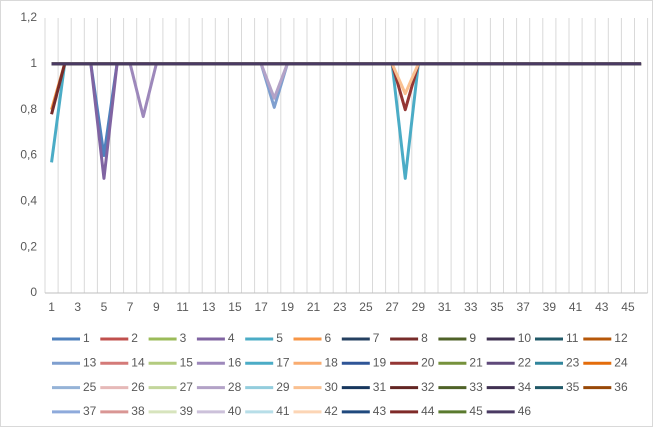 The width and height of the screenshot is (653, 427). I want to click on legend-label: 11, so click(572, 338).